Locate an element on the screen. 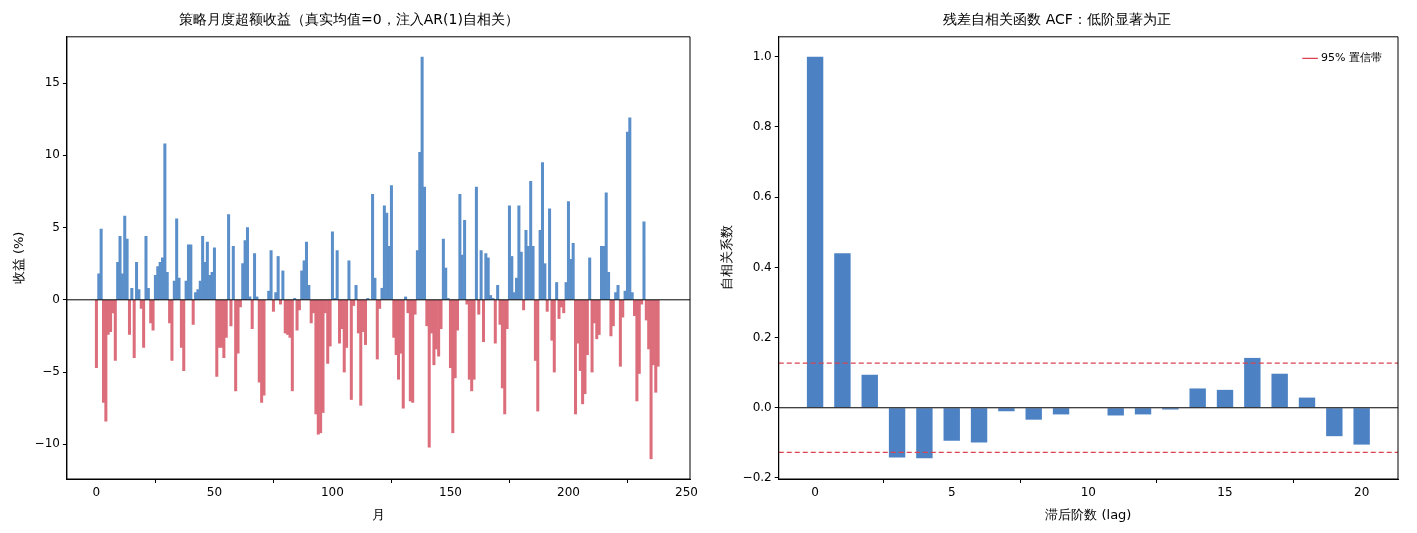 The width and height of the screenshot is (1417, 533). y-tick-label: 0.4 is located at coordinates (762, 266).